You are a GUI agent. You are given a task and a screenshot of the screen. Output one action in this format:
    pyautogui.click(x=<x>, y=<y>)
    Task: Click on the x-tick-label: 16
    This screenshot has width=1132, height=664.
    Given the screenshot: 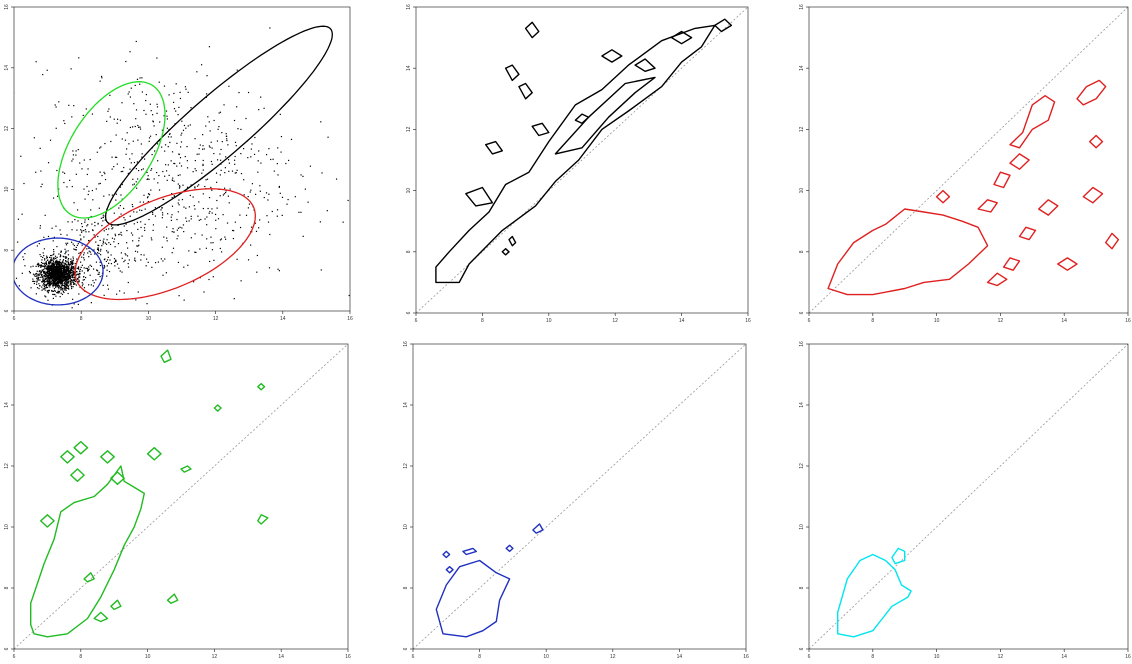 What is the action you would take?
    pyautogui.click(x=350, y=319)
    